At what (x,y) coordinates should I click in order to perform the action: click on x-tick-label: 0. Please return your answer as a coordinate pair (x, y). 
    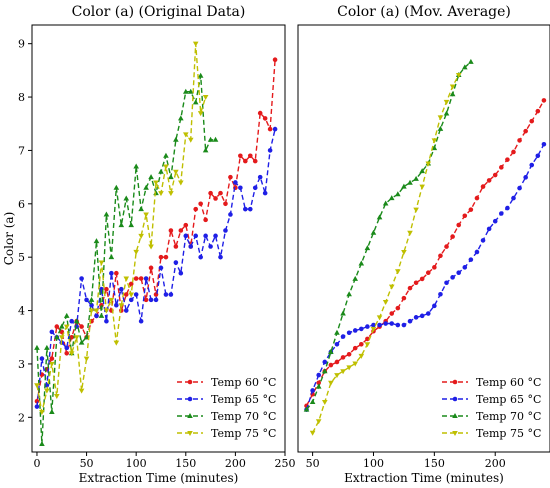
    Looking at the image, I should click on (36, 463).